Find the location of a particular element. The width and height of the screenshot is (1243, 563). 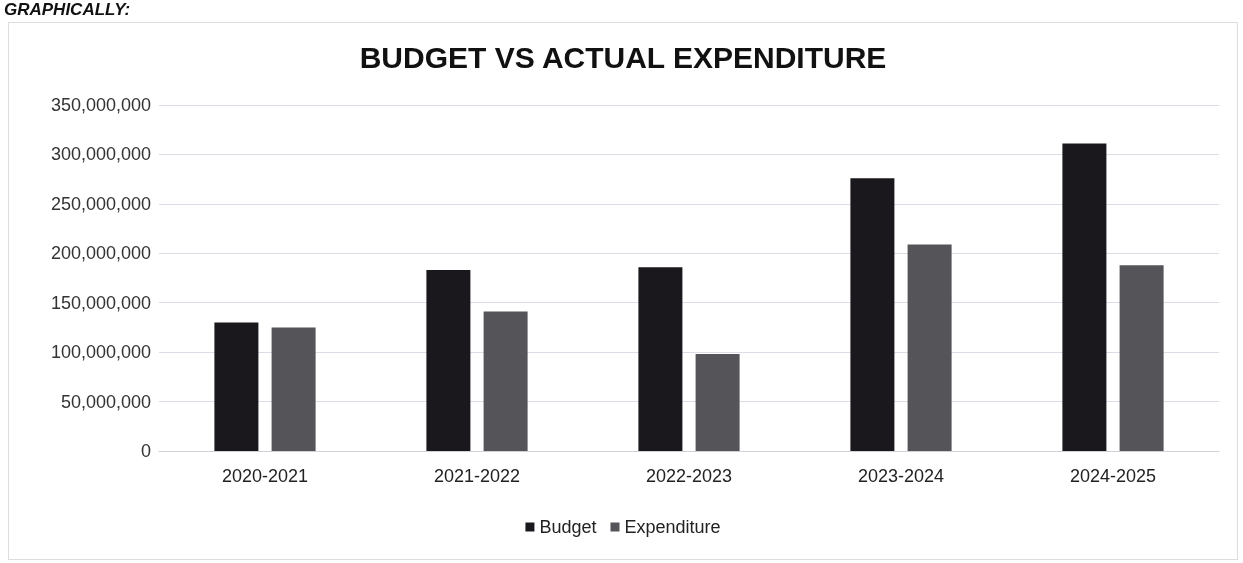

legend-label: Budget is located at coordinates (568, 527).